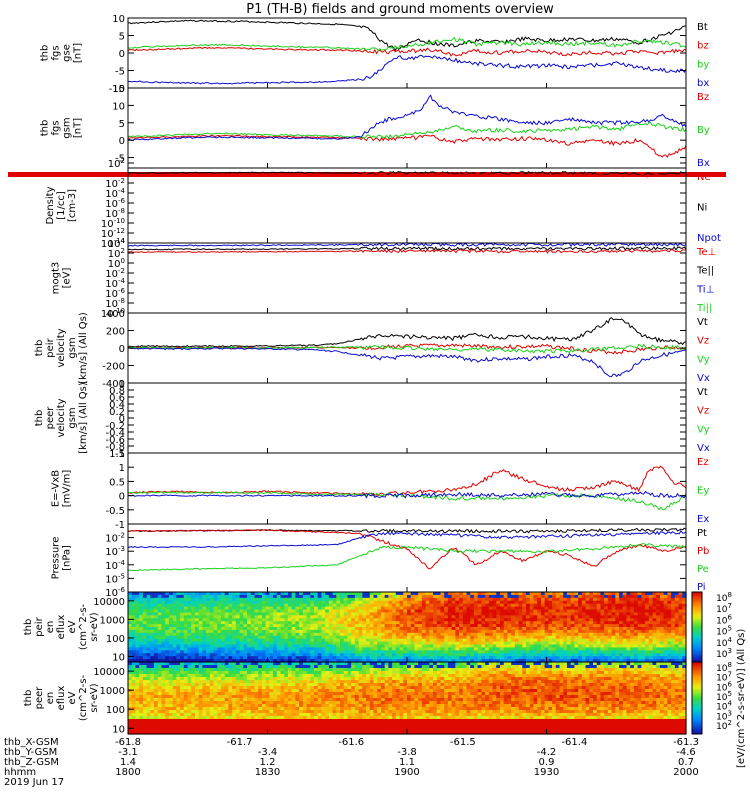  Describe the element at coordinates (28, 627) in the screenshot. I see `y-axis-label-line: thb` at that location.